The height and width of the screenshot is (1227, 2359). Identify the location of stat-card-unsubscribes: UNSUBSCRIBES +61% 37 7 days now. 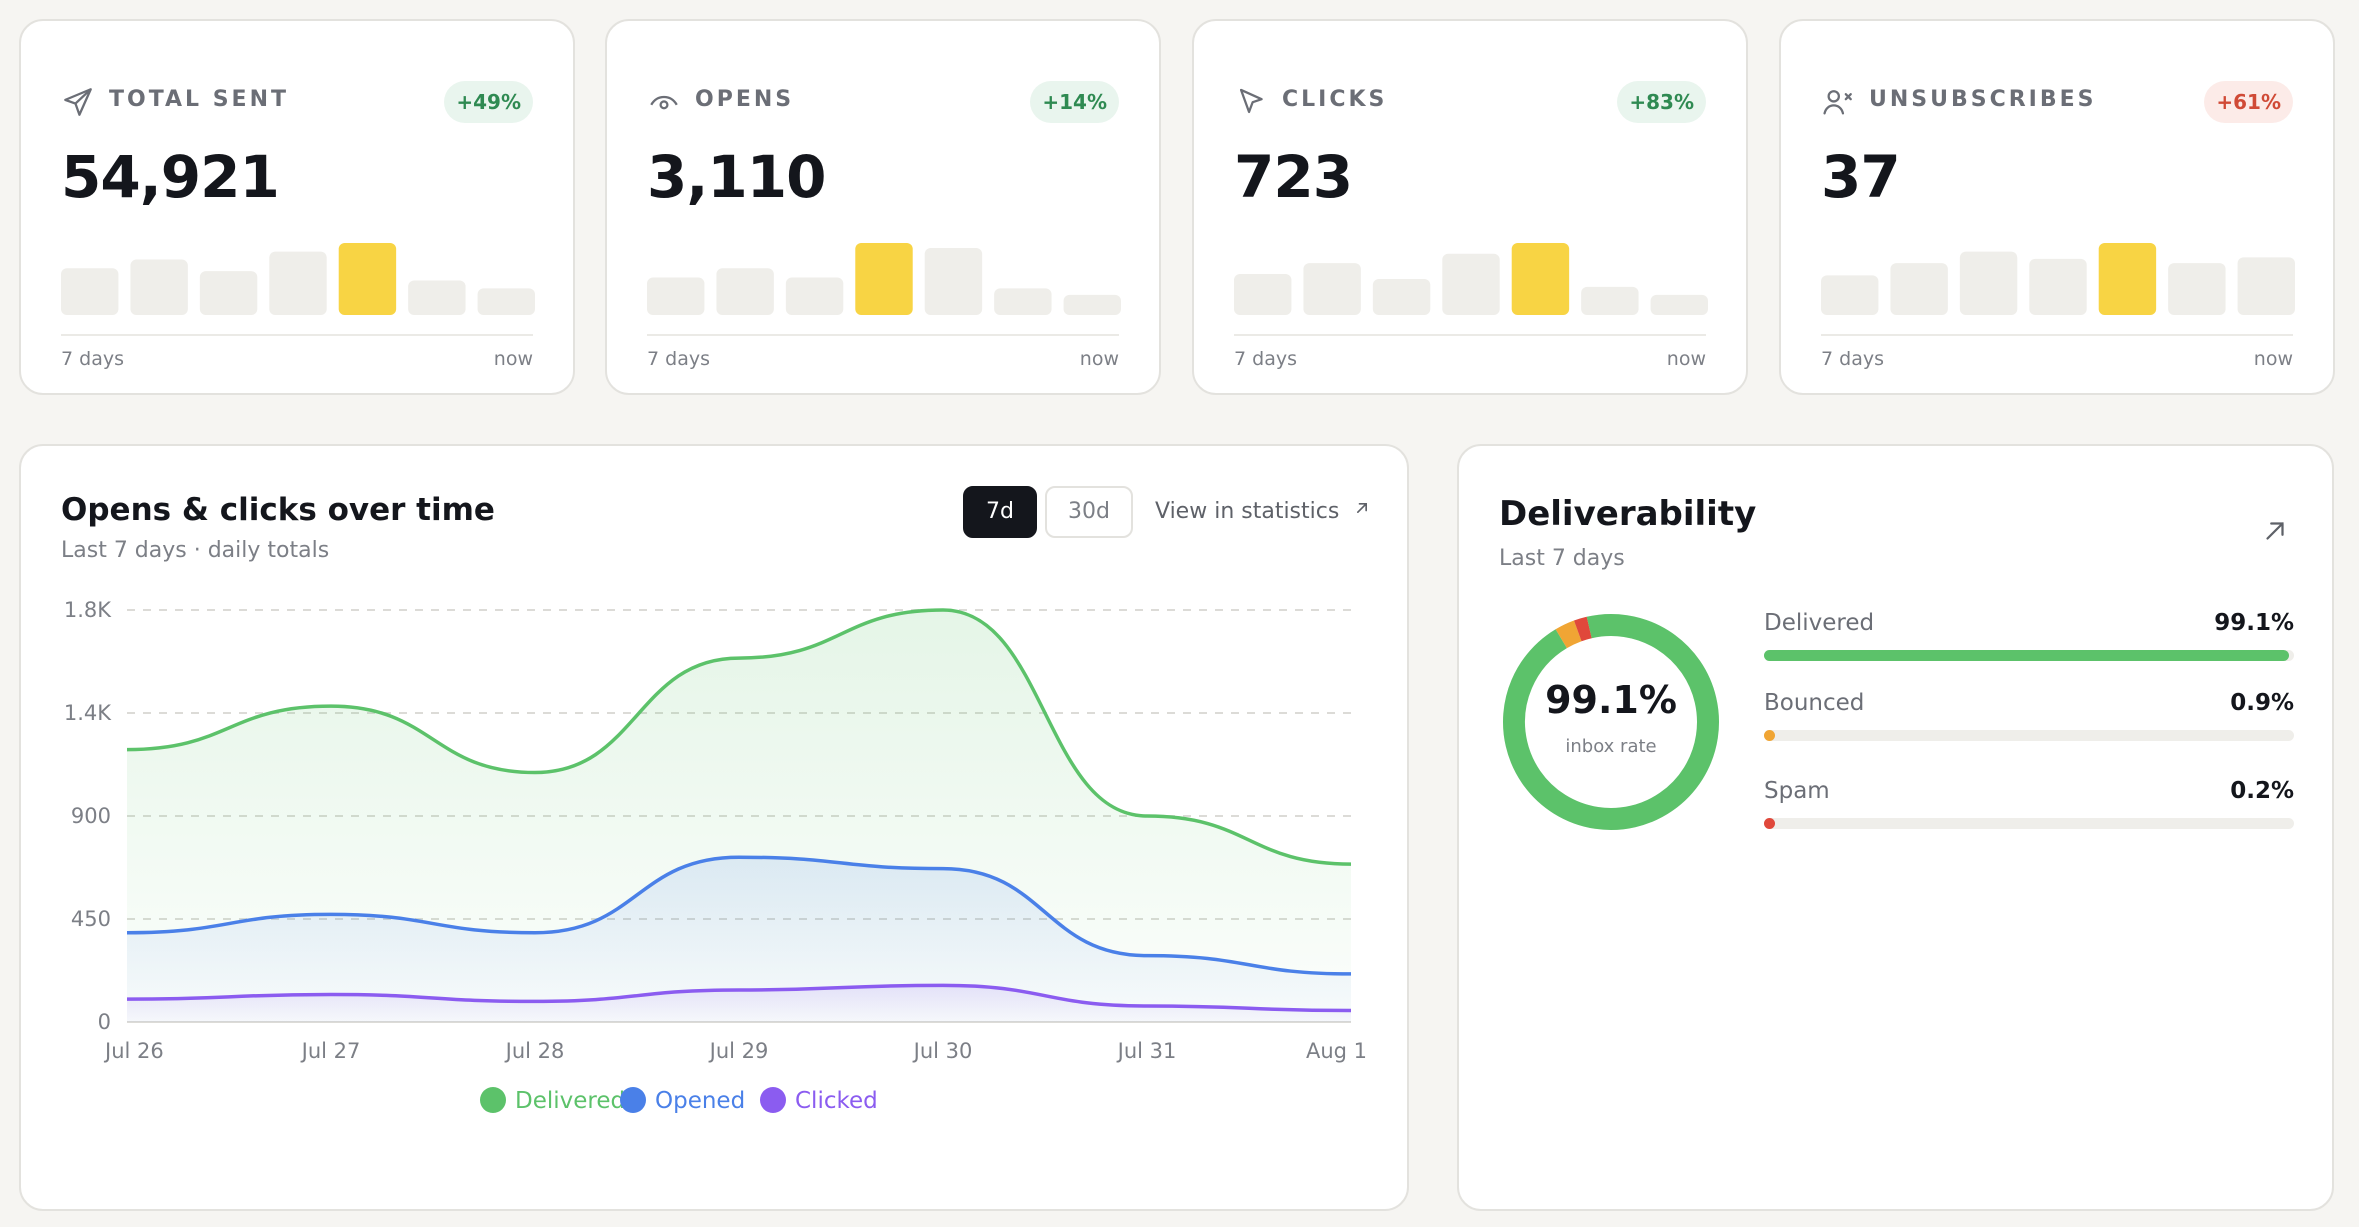
(2057, 207).